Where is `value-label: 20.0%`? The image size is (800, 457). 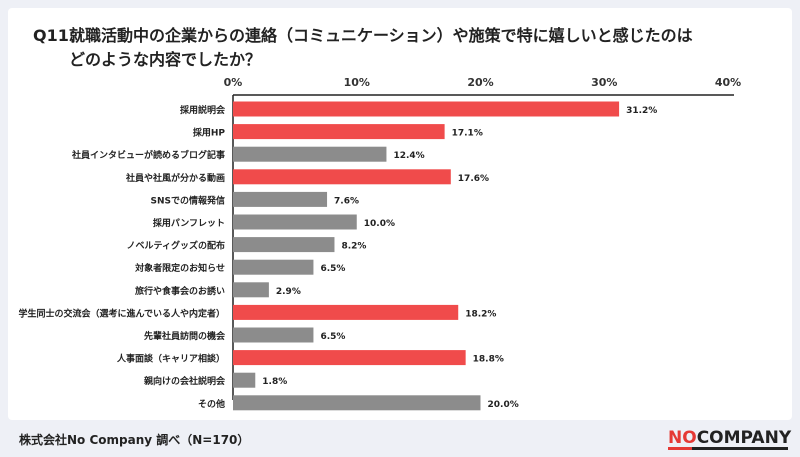
value-label: 20.0% is located at coordinates (503, 405).